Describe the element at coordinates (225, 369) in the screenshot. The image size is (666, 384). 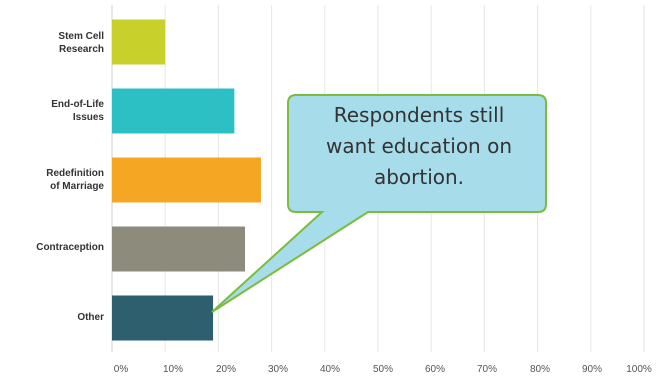
I see `x-tick-label: 20%` at that location.